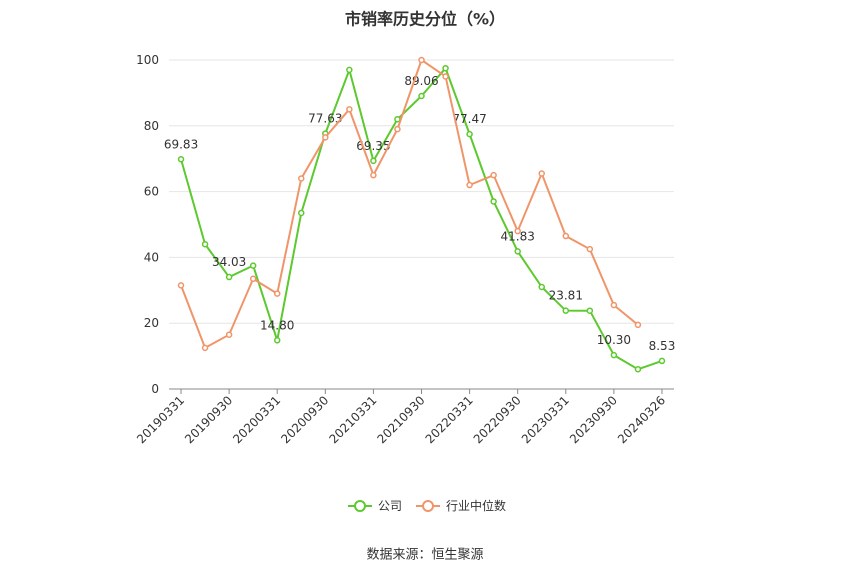 This screenshot has height=575, width=850. I want to click on x-tick-label: 20230331, so click(545, 419).